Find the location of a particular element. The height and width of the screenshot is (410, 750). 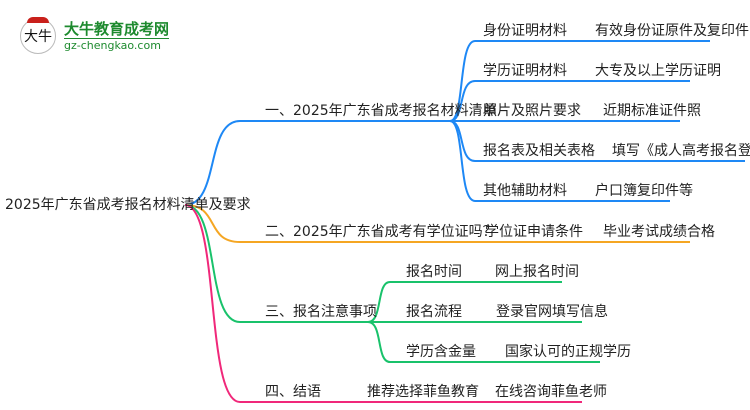

sub-node-label: 报名表及相关表格 is located at coordinates (539, 151).